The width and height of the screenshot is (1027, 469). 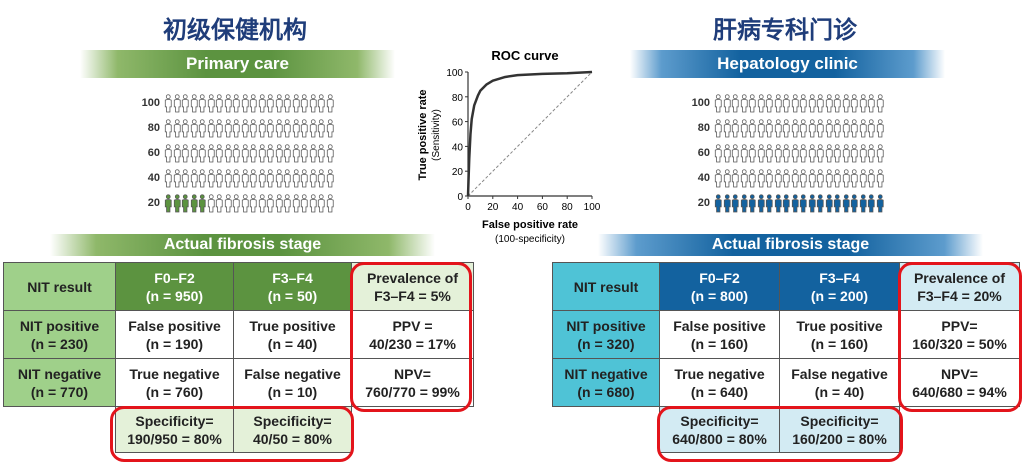 I want to click on people-row: 20, so click(x=782, y=203).